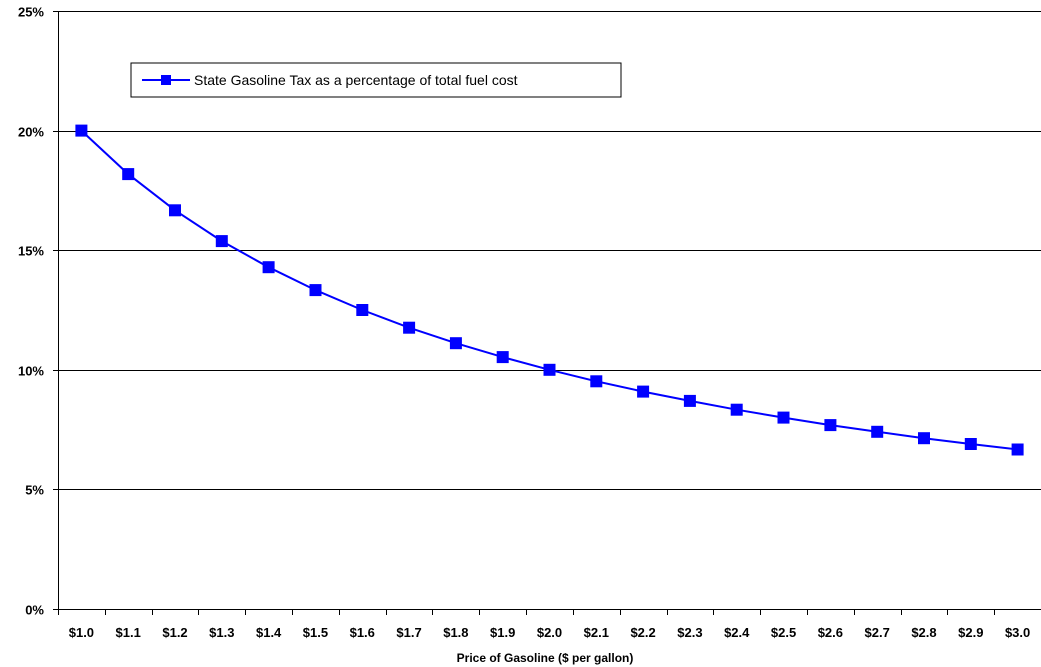  Describe the element at coordinates (269, 632) in the screenshot. I see `x-tick-label: $1.4` at that location.